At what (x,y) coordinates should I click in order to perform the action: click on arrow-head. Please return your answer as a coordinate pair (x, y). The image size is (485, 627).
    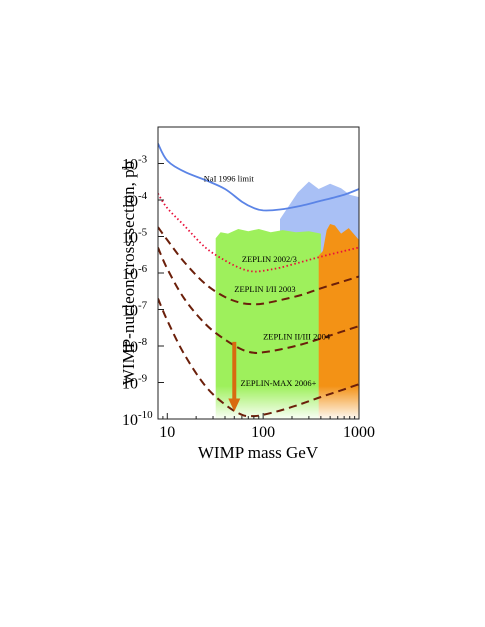
    Looking at the image, I should click on (234, 405).